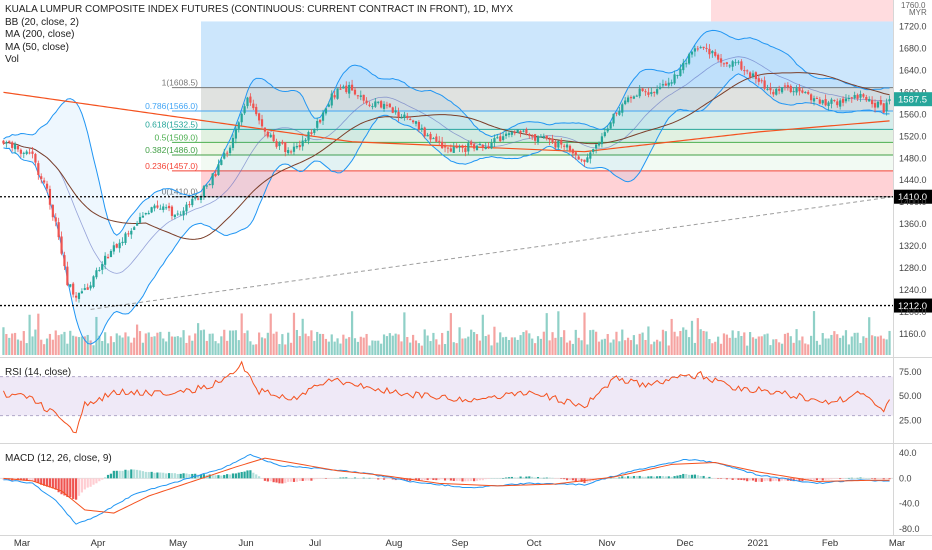 Image resolution: width=932 pixels, height=550 pixels. I want to click on fib-zone-upper, so click(547, 54).